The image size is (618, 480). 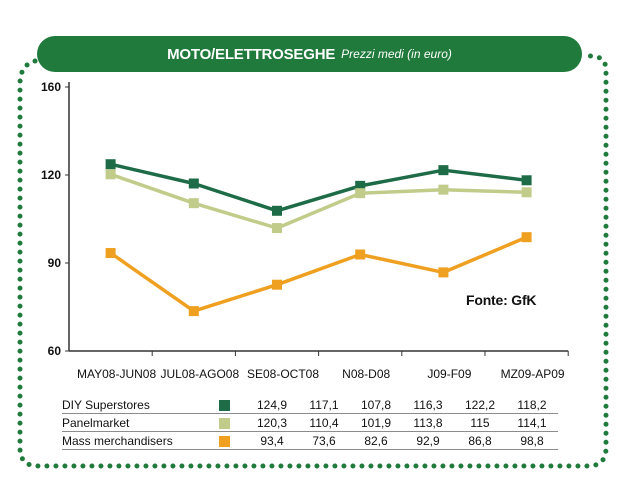 I want to click on series-mass-merchandisers, so click(x=318, y=274).